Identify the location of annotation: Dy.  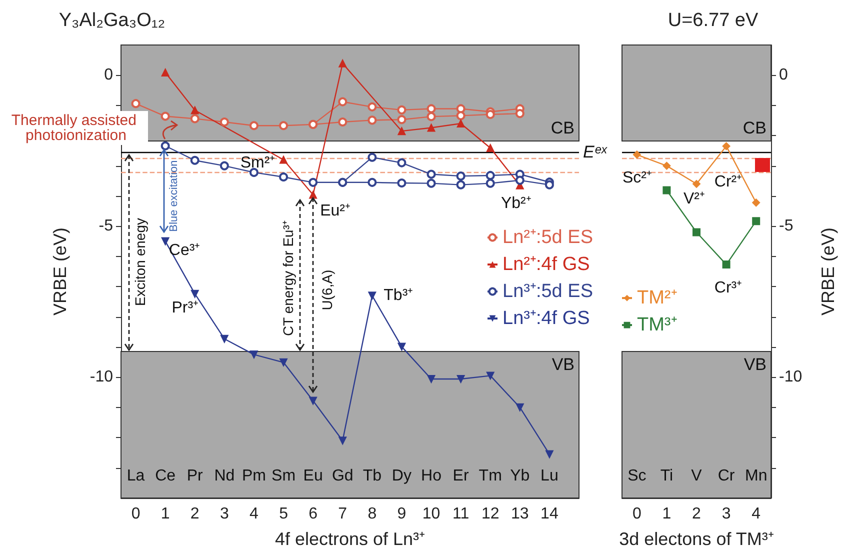
(402, 476).